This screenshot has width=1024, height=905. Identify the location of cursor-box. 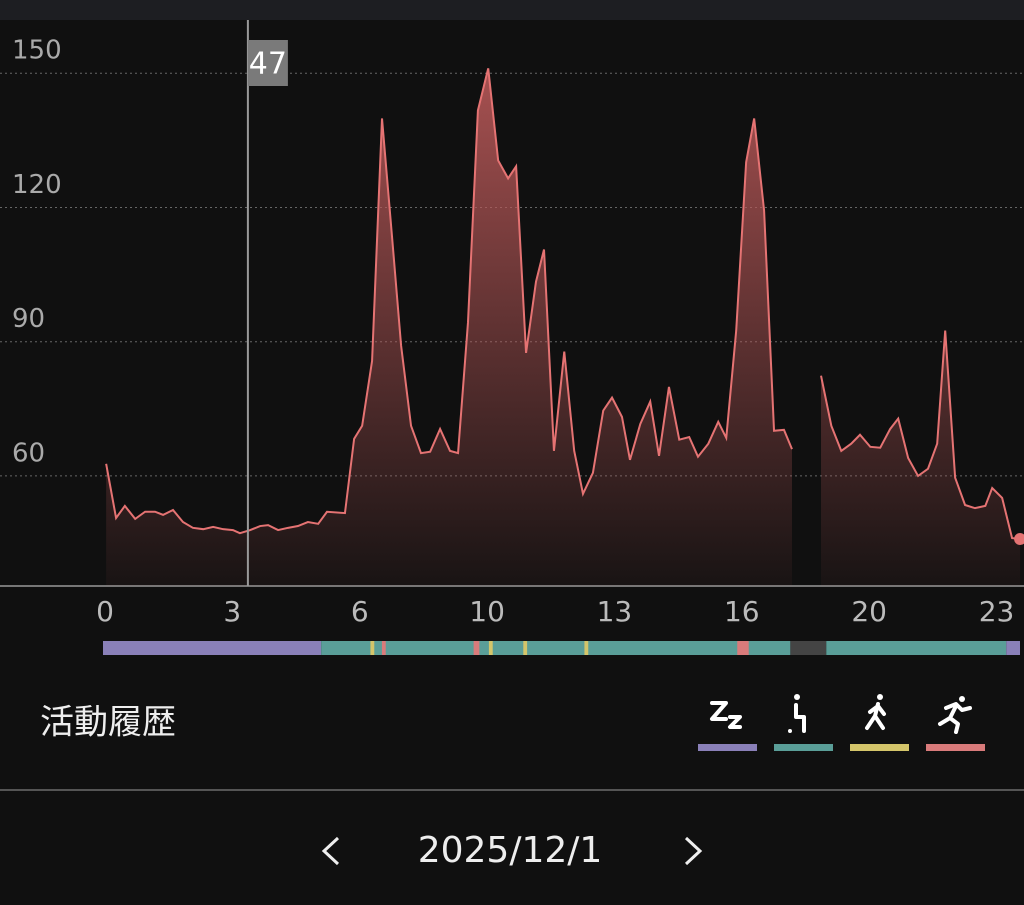
(267, 63).